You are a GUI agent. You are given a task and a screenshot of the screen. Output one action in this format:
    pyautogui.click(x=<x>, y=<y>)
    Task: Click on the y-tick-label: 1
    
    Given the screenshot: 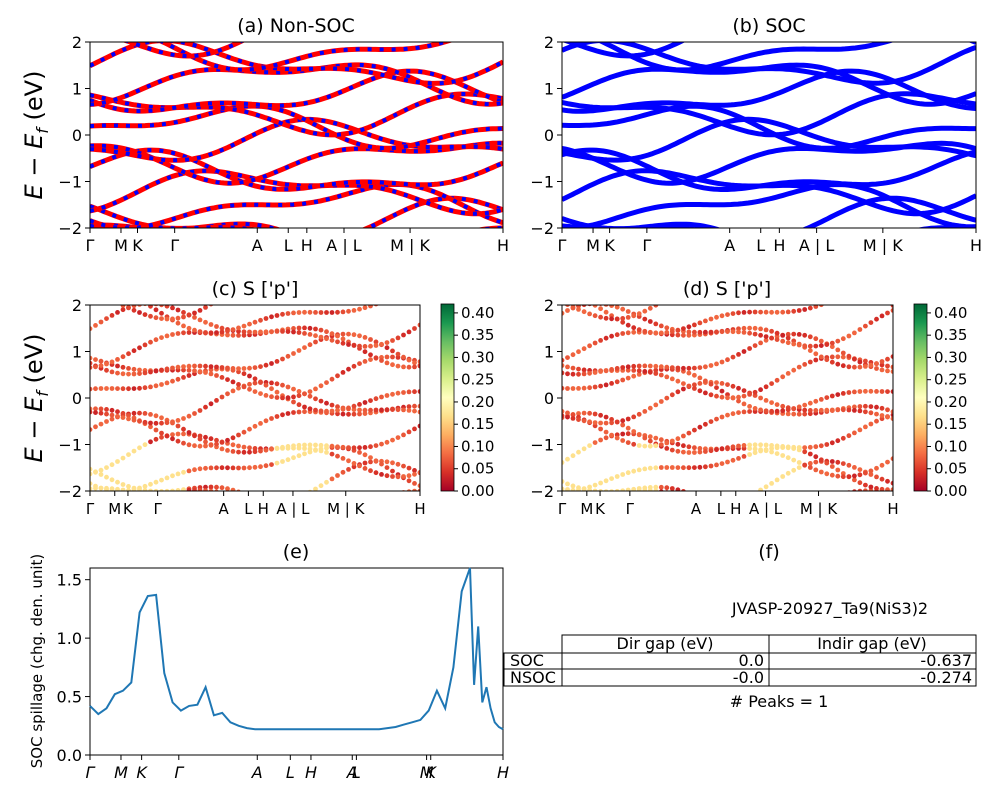 What is the action you would take?
    pyautogui.click(x=549, y=352)
    